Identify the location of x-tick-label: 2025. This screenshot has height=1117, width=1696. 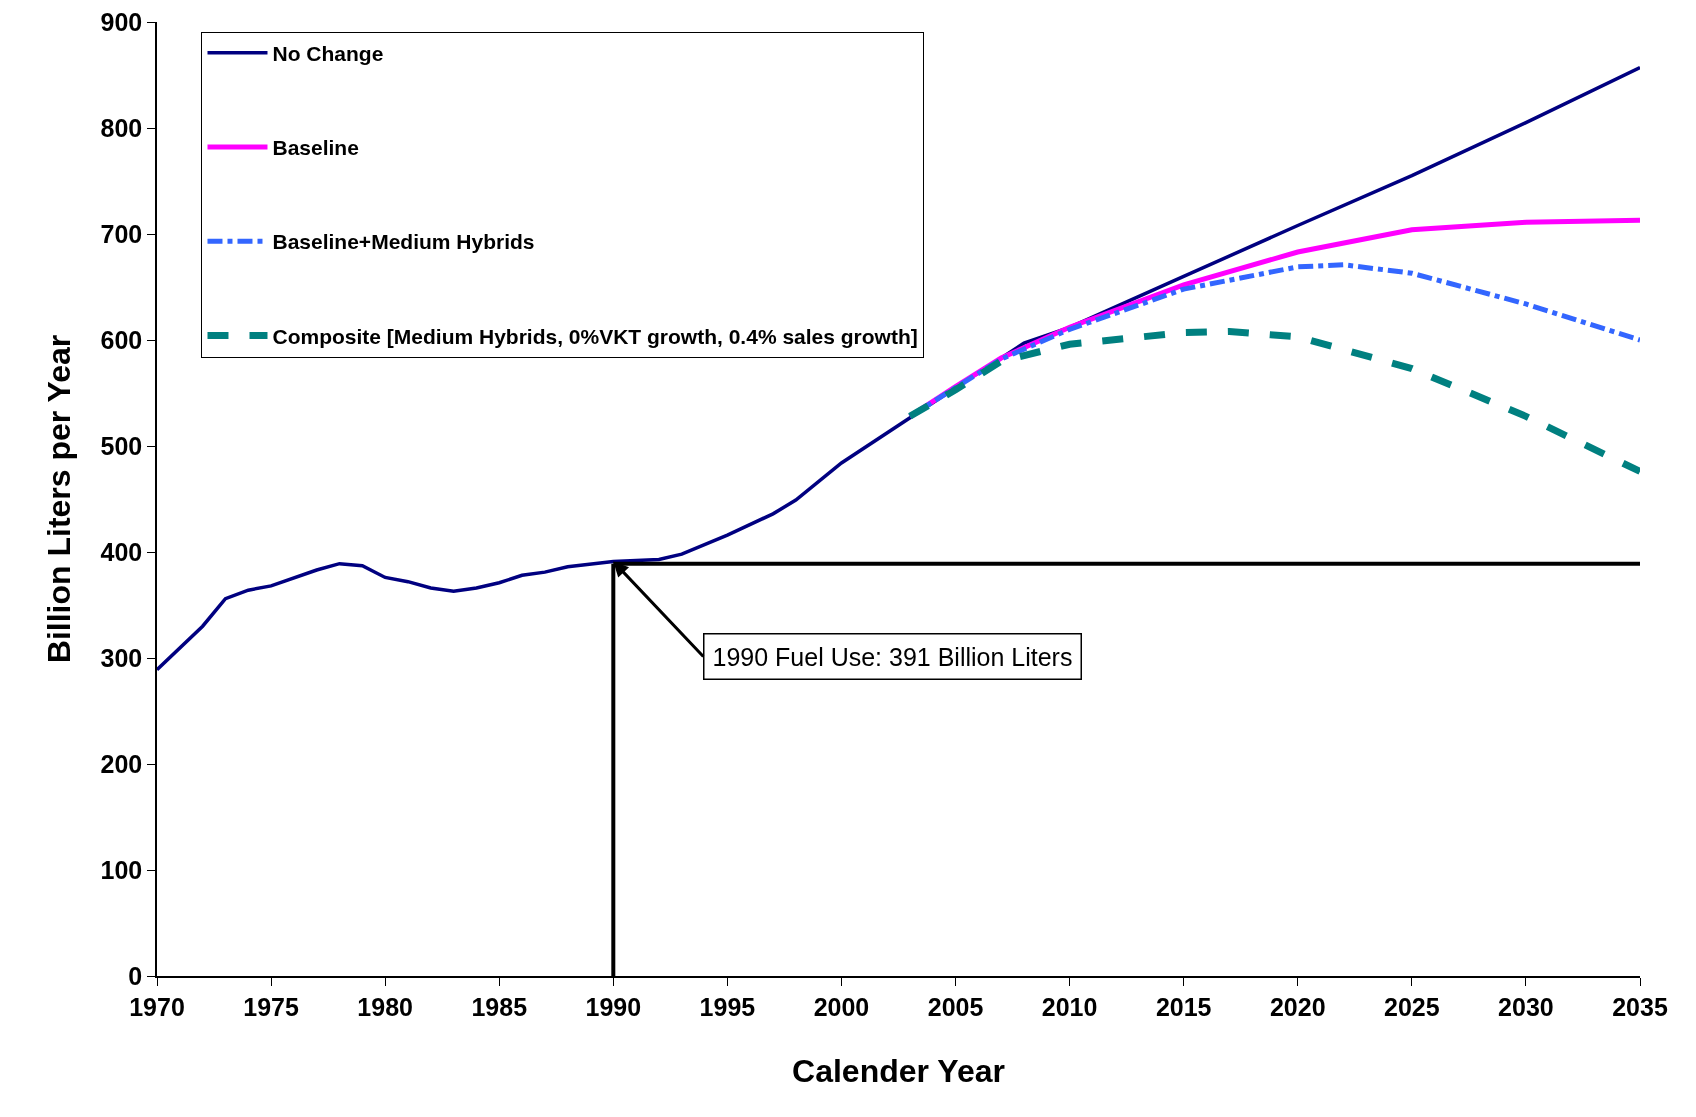
(1412, 1006).